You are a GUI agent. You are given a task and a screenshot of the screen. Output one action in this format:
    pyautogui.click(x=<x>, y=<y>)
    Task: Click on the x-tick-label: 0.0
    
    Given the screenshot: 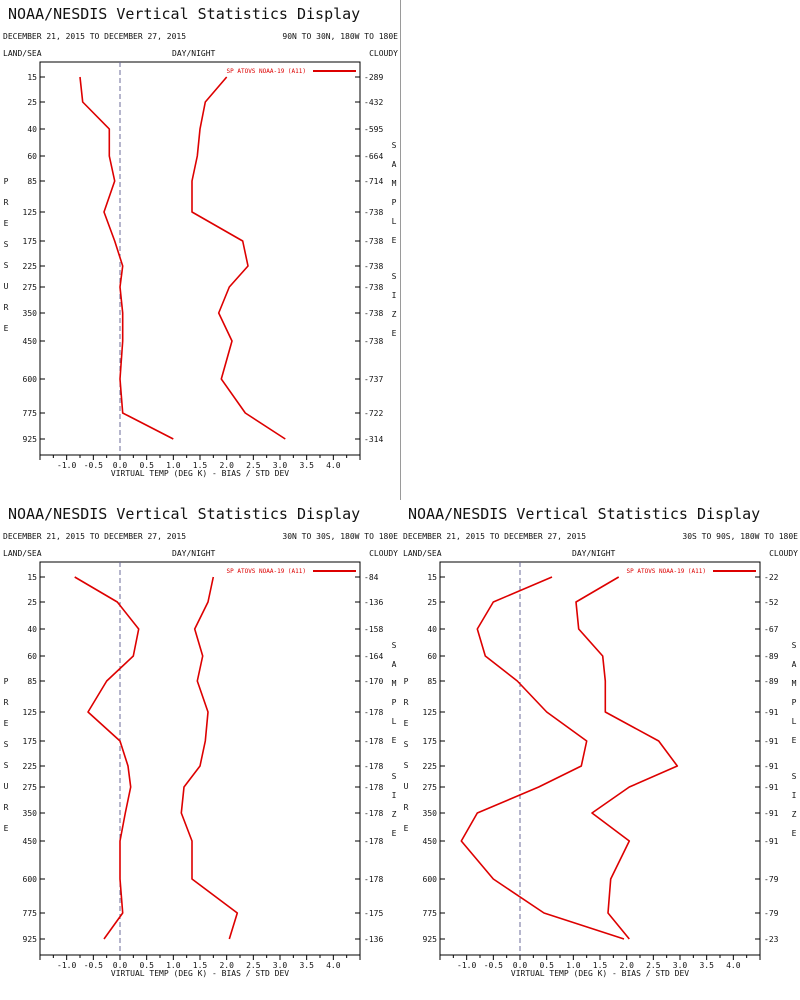 What is the action you would take?
    pyautogui.click(x=520, y=965)
    